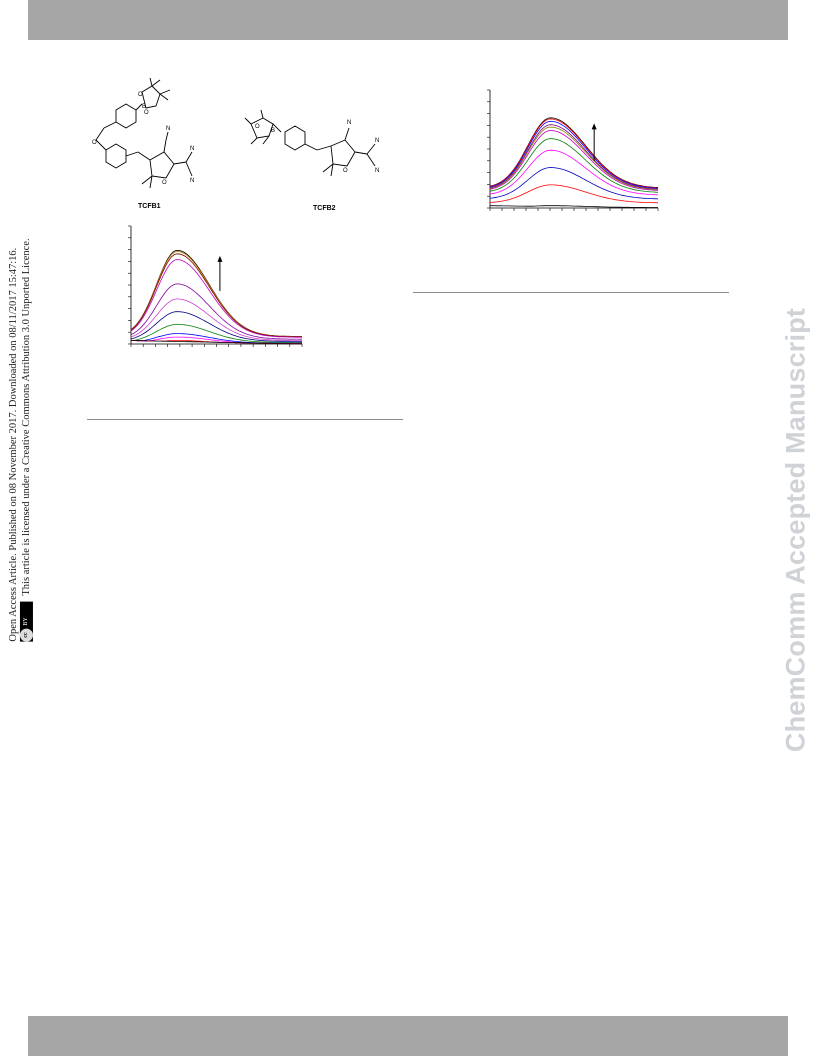 The width and height of the screenshot is (816, 1056). Describe the element at coordinates (164, 183) in the screenshot. I see `atom-o4: O` at that location.